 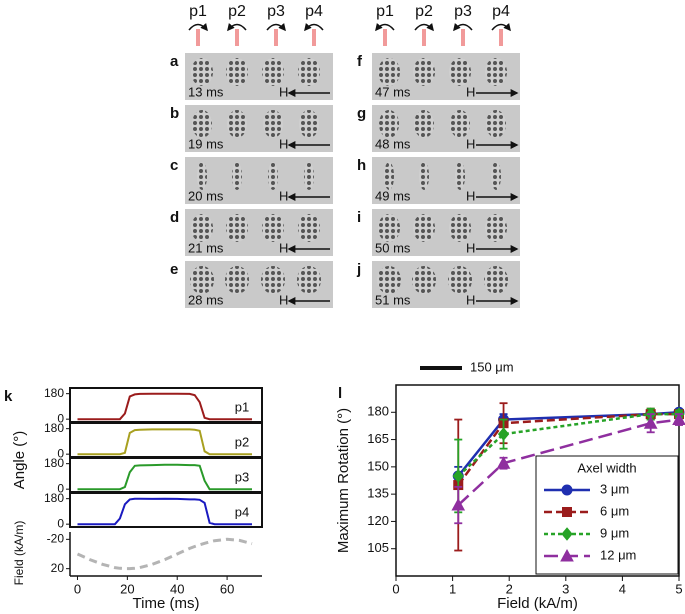 I want to click on series-line, so click(x=568, y=444).